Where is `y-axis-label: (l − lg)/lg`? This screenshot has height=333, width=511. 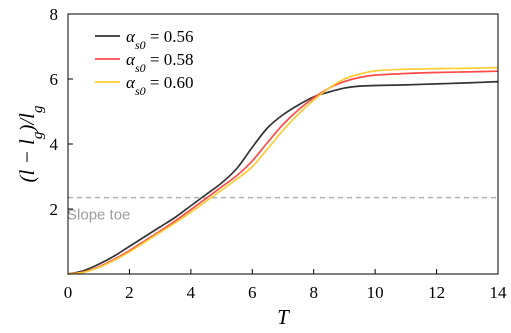
y-axis-label: (l − lg)/lg is located at coordinates (30, 144).